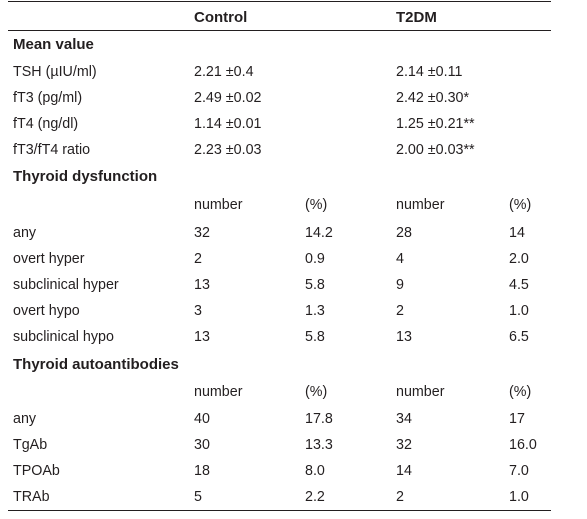 The image size is (587, 519). Describe the element at coordinates (198, 311) in the screenshot. I see `control-number: 3` at that location.